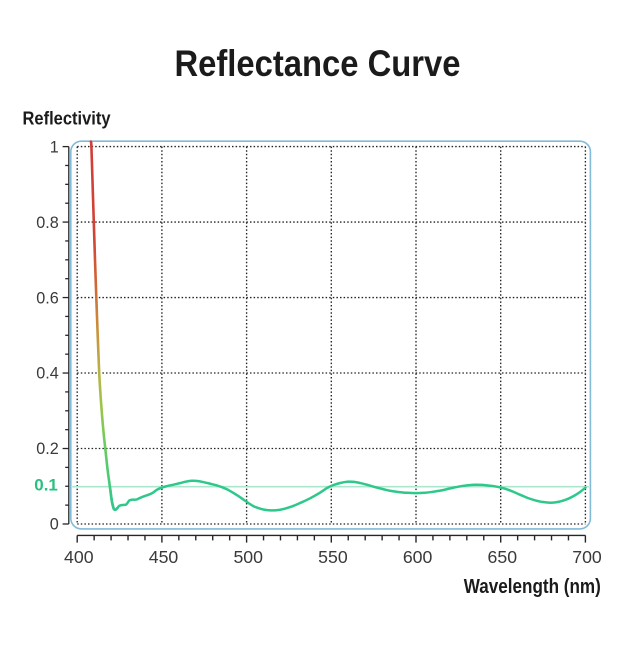 Image resolution: width=640 pixels, height=645 pixels. I want to click on svg-text: 0.6, so click(47, 298).